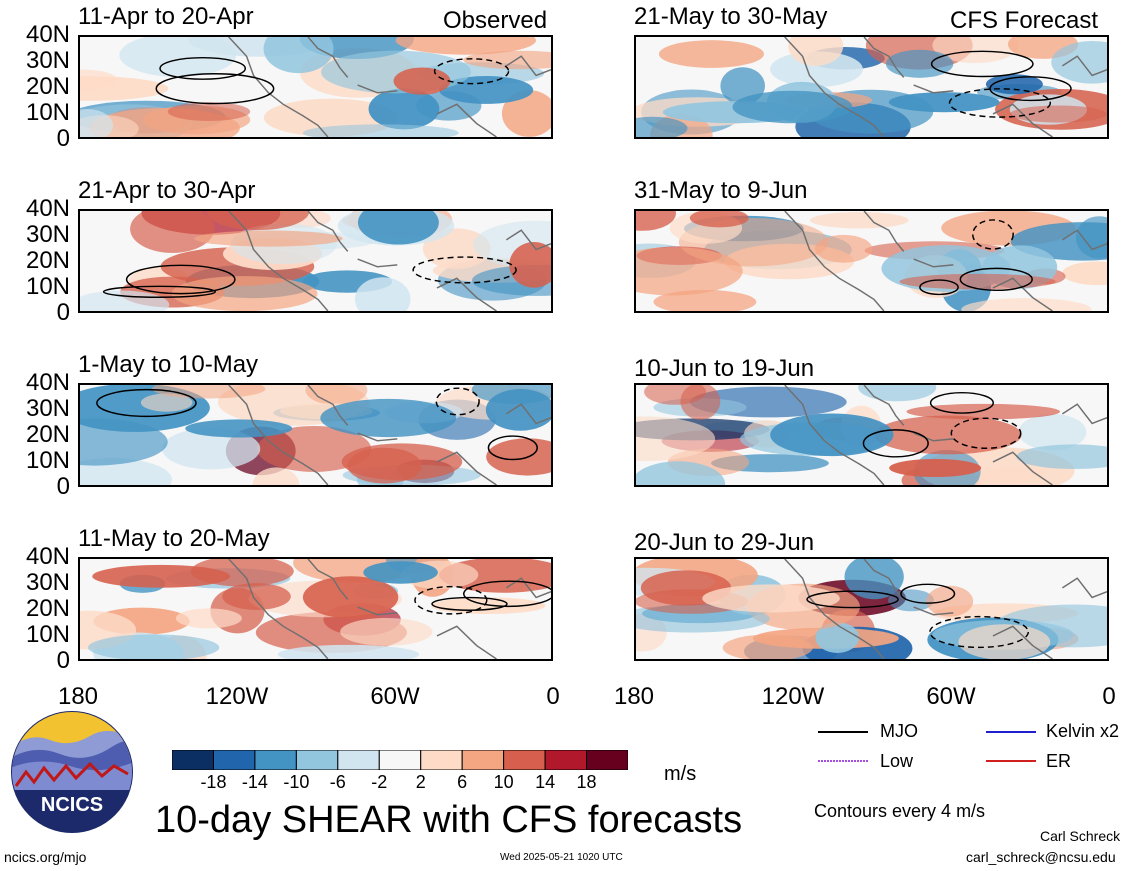  I want to click on units-label: m/s, so click(680, 774).